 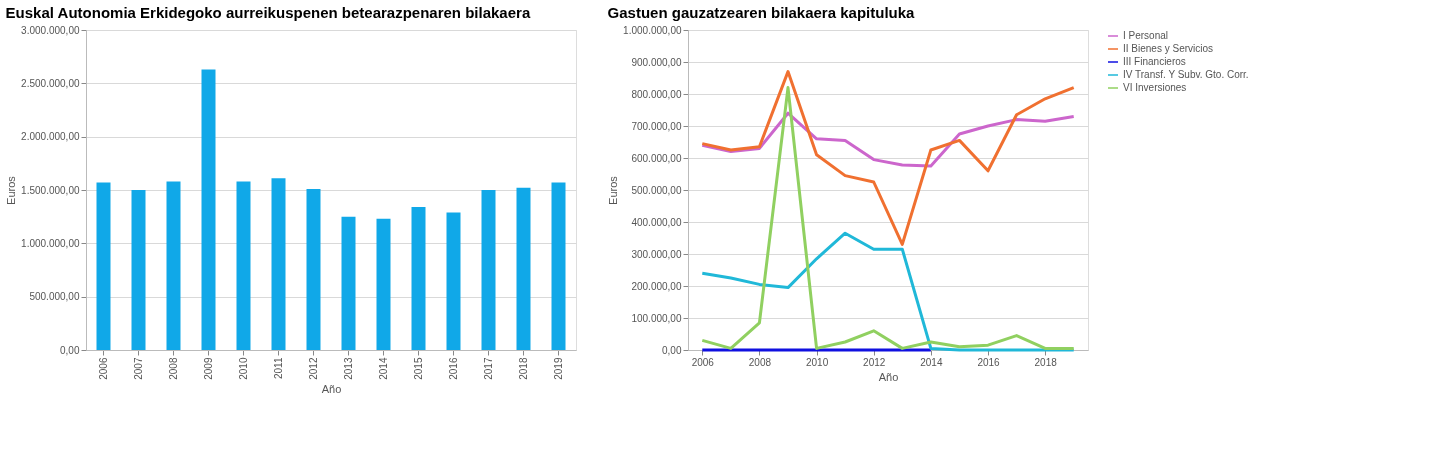 What do you see at coordinates (278, 368) in the screenshot?
I see `x-tick-label: 2011` at bounding box center [278, 368].